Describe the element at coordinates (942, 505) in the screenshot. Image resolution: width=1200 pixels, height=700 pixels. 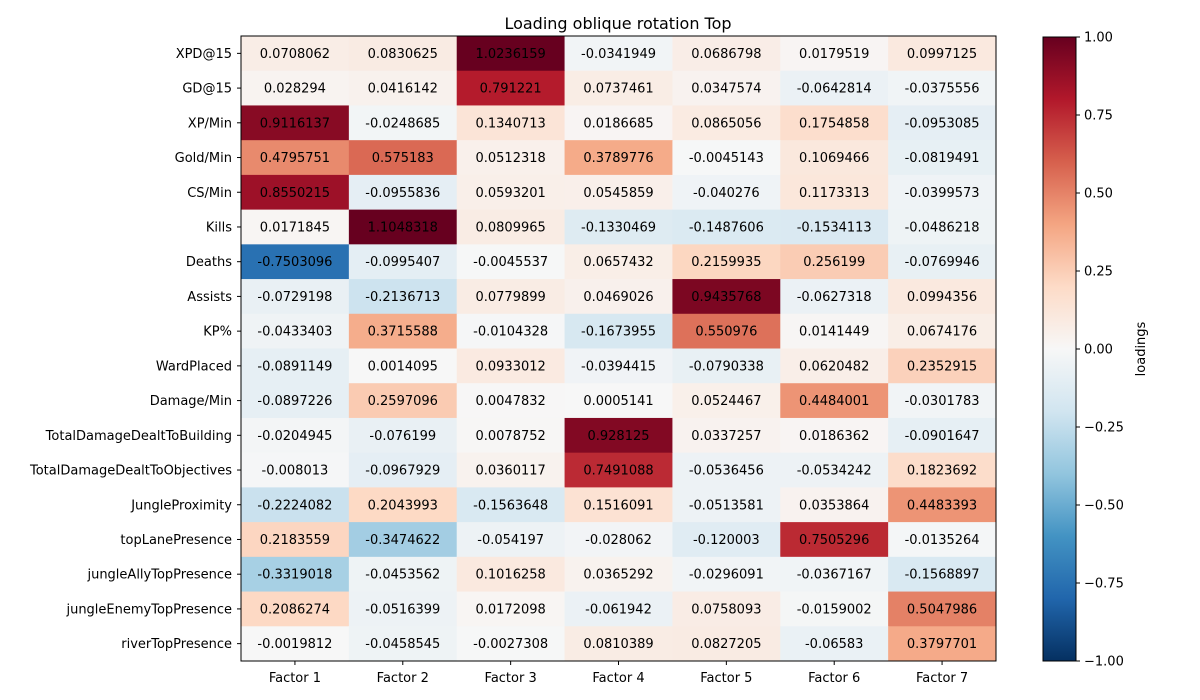
I see `cell-value-label: 0.4483393` at that location.